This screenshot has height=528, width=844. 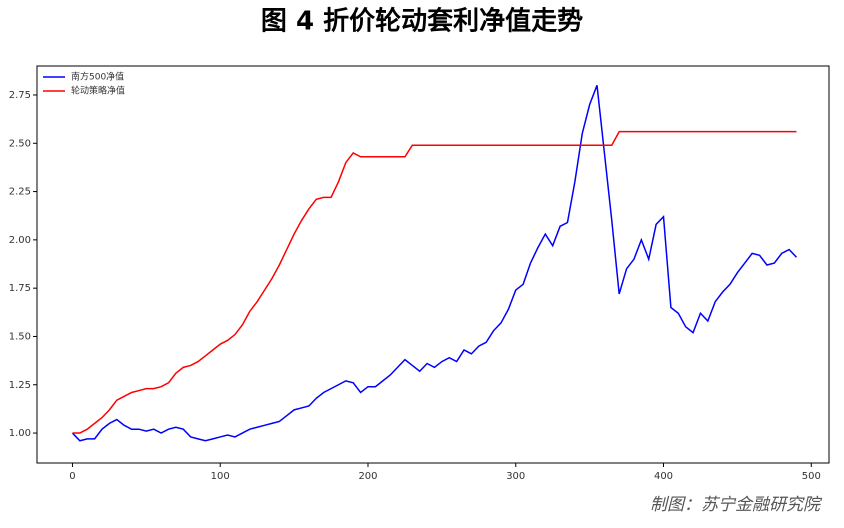 I want to click on y-tick-label: 1.25, so click(x=20, y=385).